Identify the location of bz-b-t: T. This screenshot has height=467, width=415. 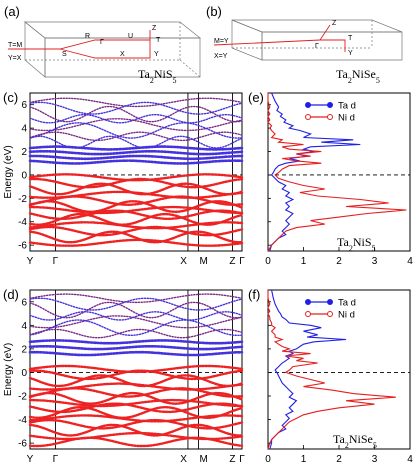
(350, 38).